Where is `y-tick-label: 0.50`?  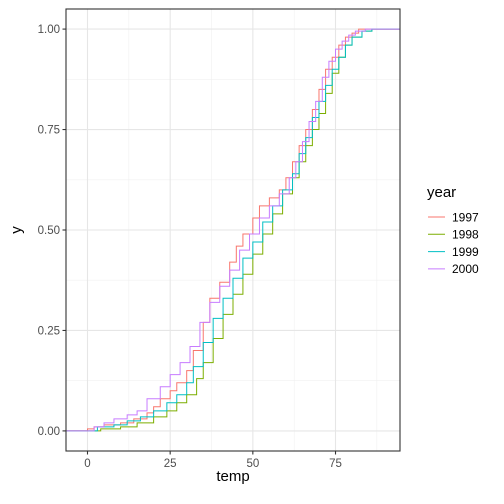
y-tick-label: 0.50 is located at coordinates (49, 231).